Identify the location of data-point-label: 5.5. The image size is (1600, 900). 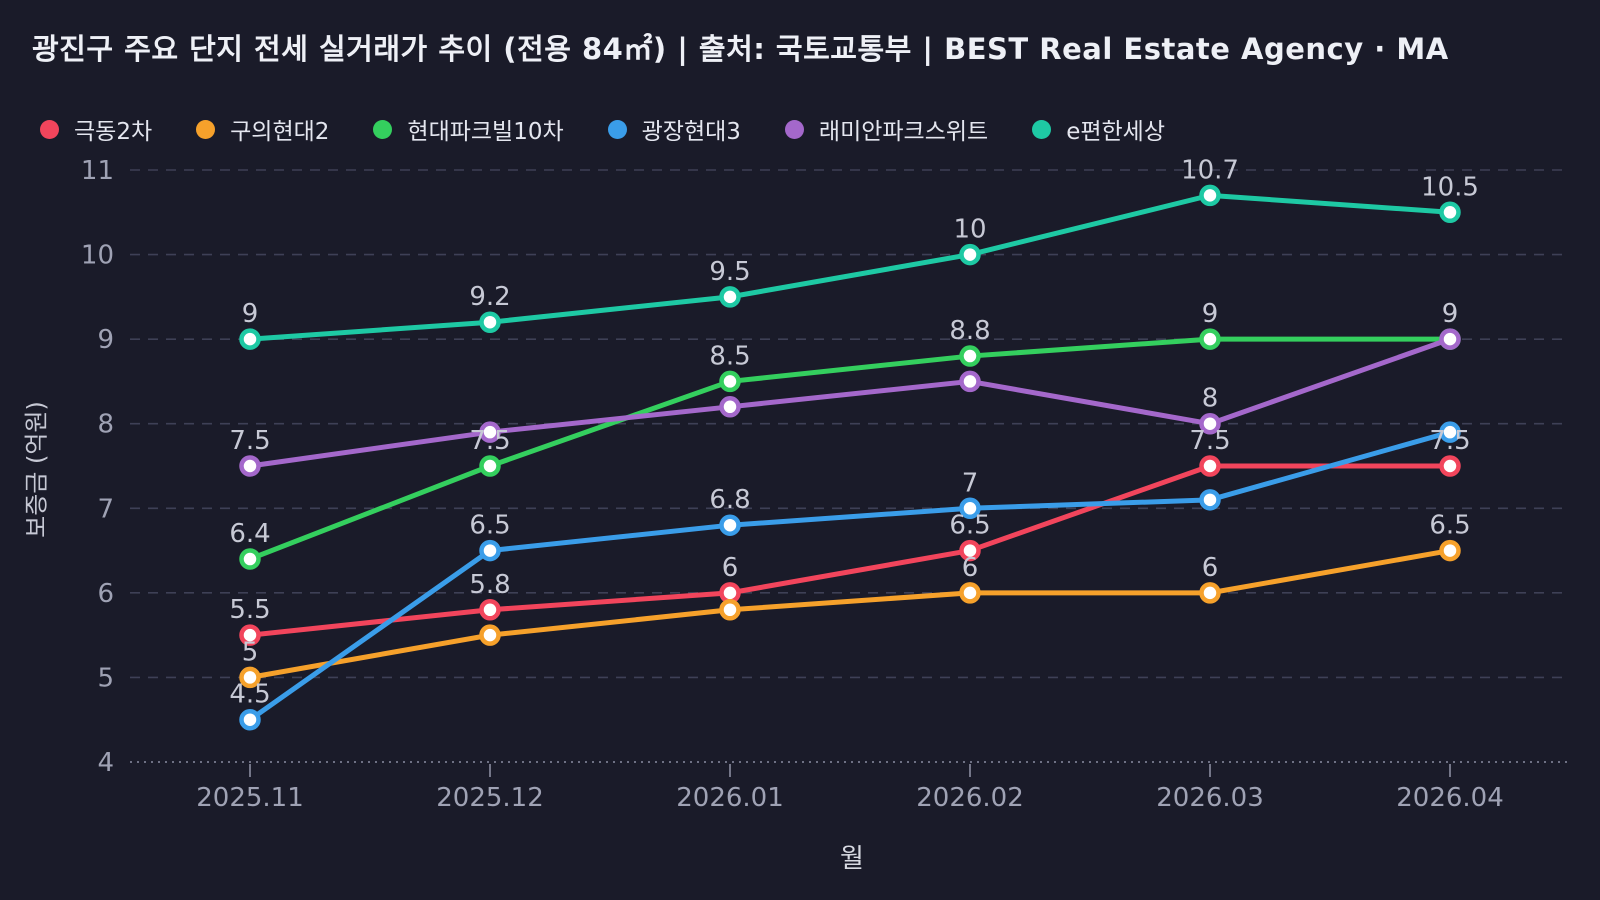
(249, 610).